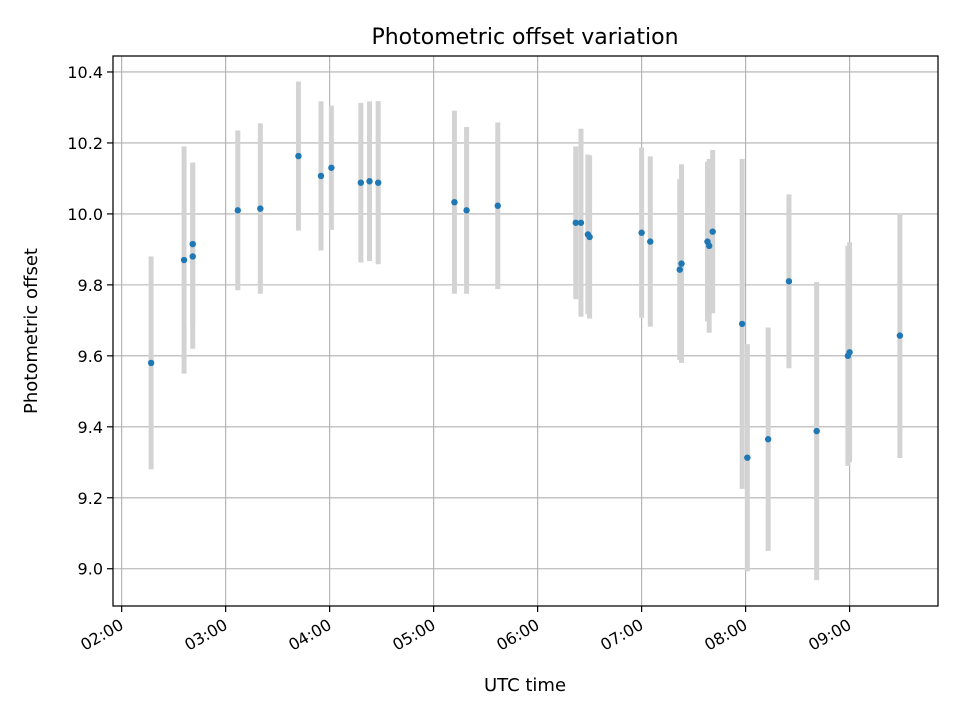 This screenshot has height=725, width=960. Describe the element at coordinates (525, 685) in the screenshot. I see `x-axis-label: UTC time` at that location.